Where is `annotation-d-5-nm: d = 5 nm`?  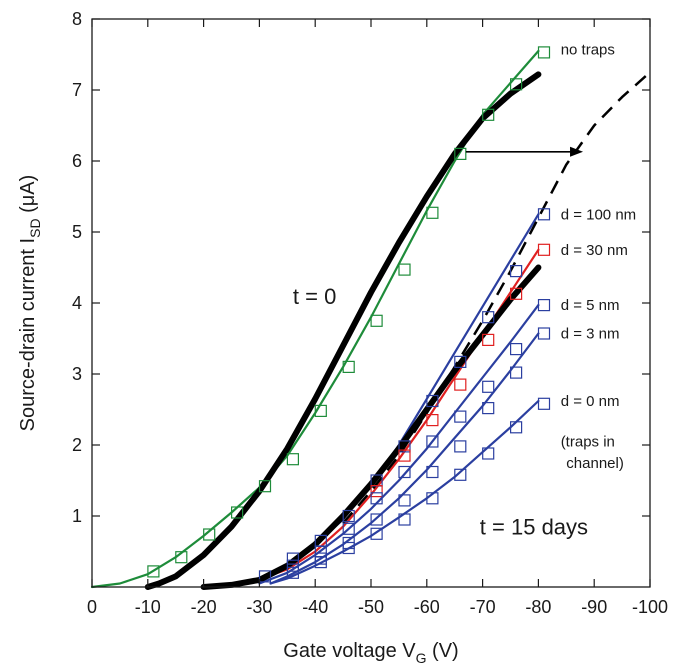 annotation-d-5-nm: d = 5 nm is located at coordinates (590, 305).